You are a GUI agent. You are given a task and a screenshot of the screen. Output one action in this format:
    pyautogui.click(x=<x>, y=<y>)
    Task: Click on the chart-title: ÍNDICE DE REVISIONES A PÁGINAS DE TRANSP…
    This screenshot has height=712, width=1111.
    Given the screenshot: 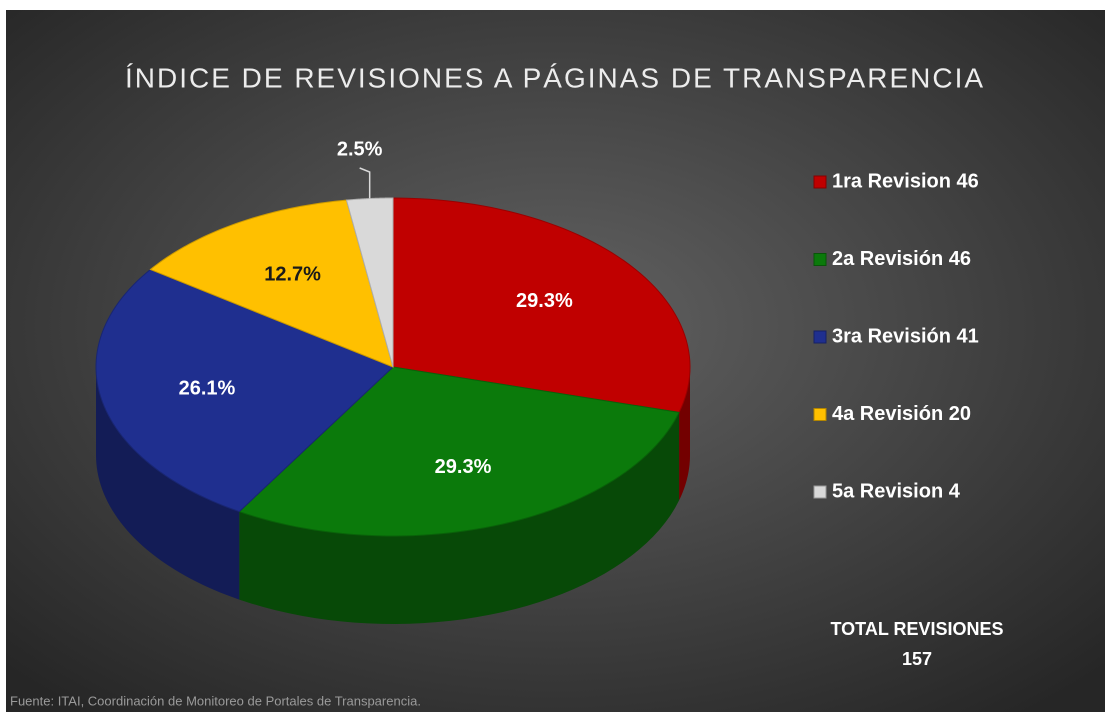 What is the action you would take?
    pyautogui.click(x=555, y=77)
    